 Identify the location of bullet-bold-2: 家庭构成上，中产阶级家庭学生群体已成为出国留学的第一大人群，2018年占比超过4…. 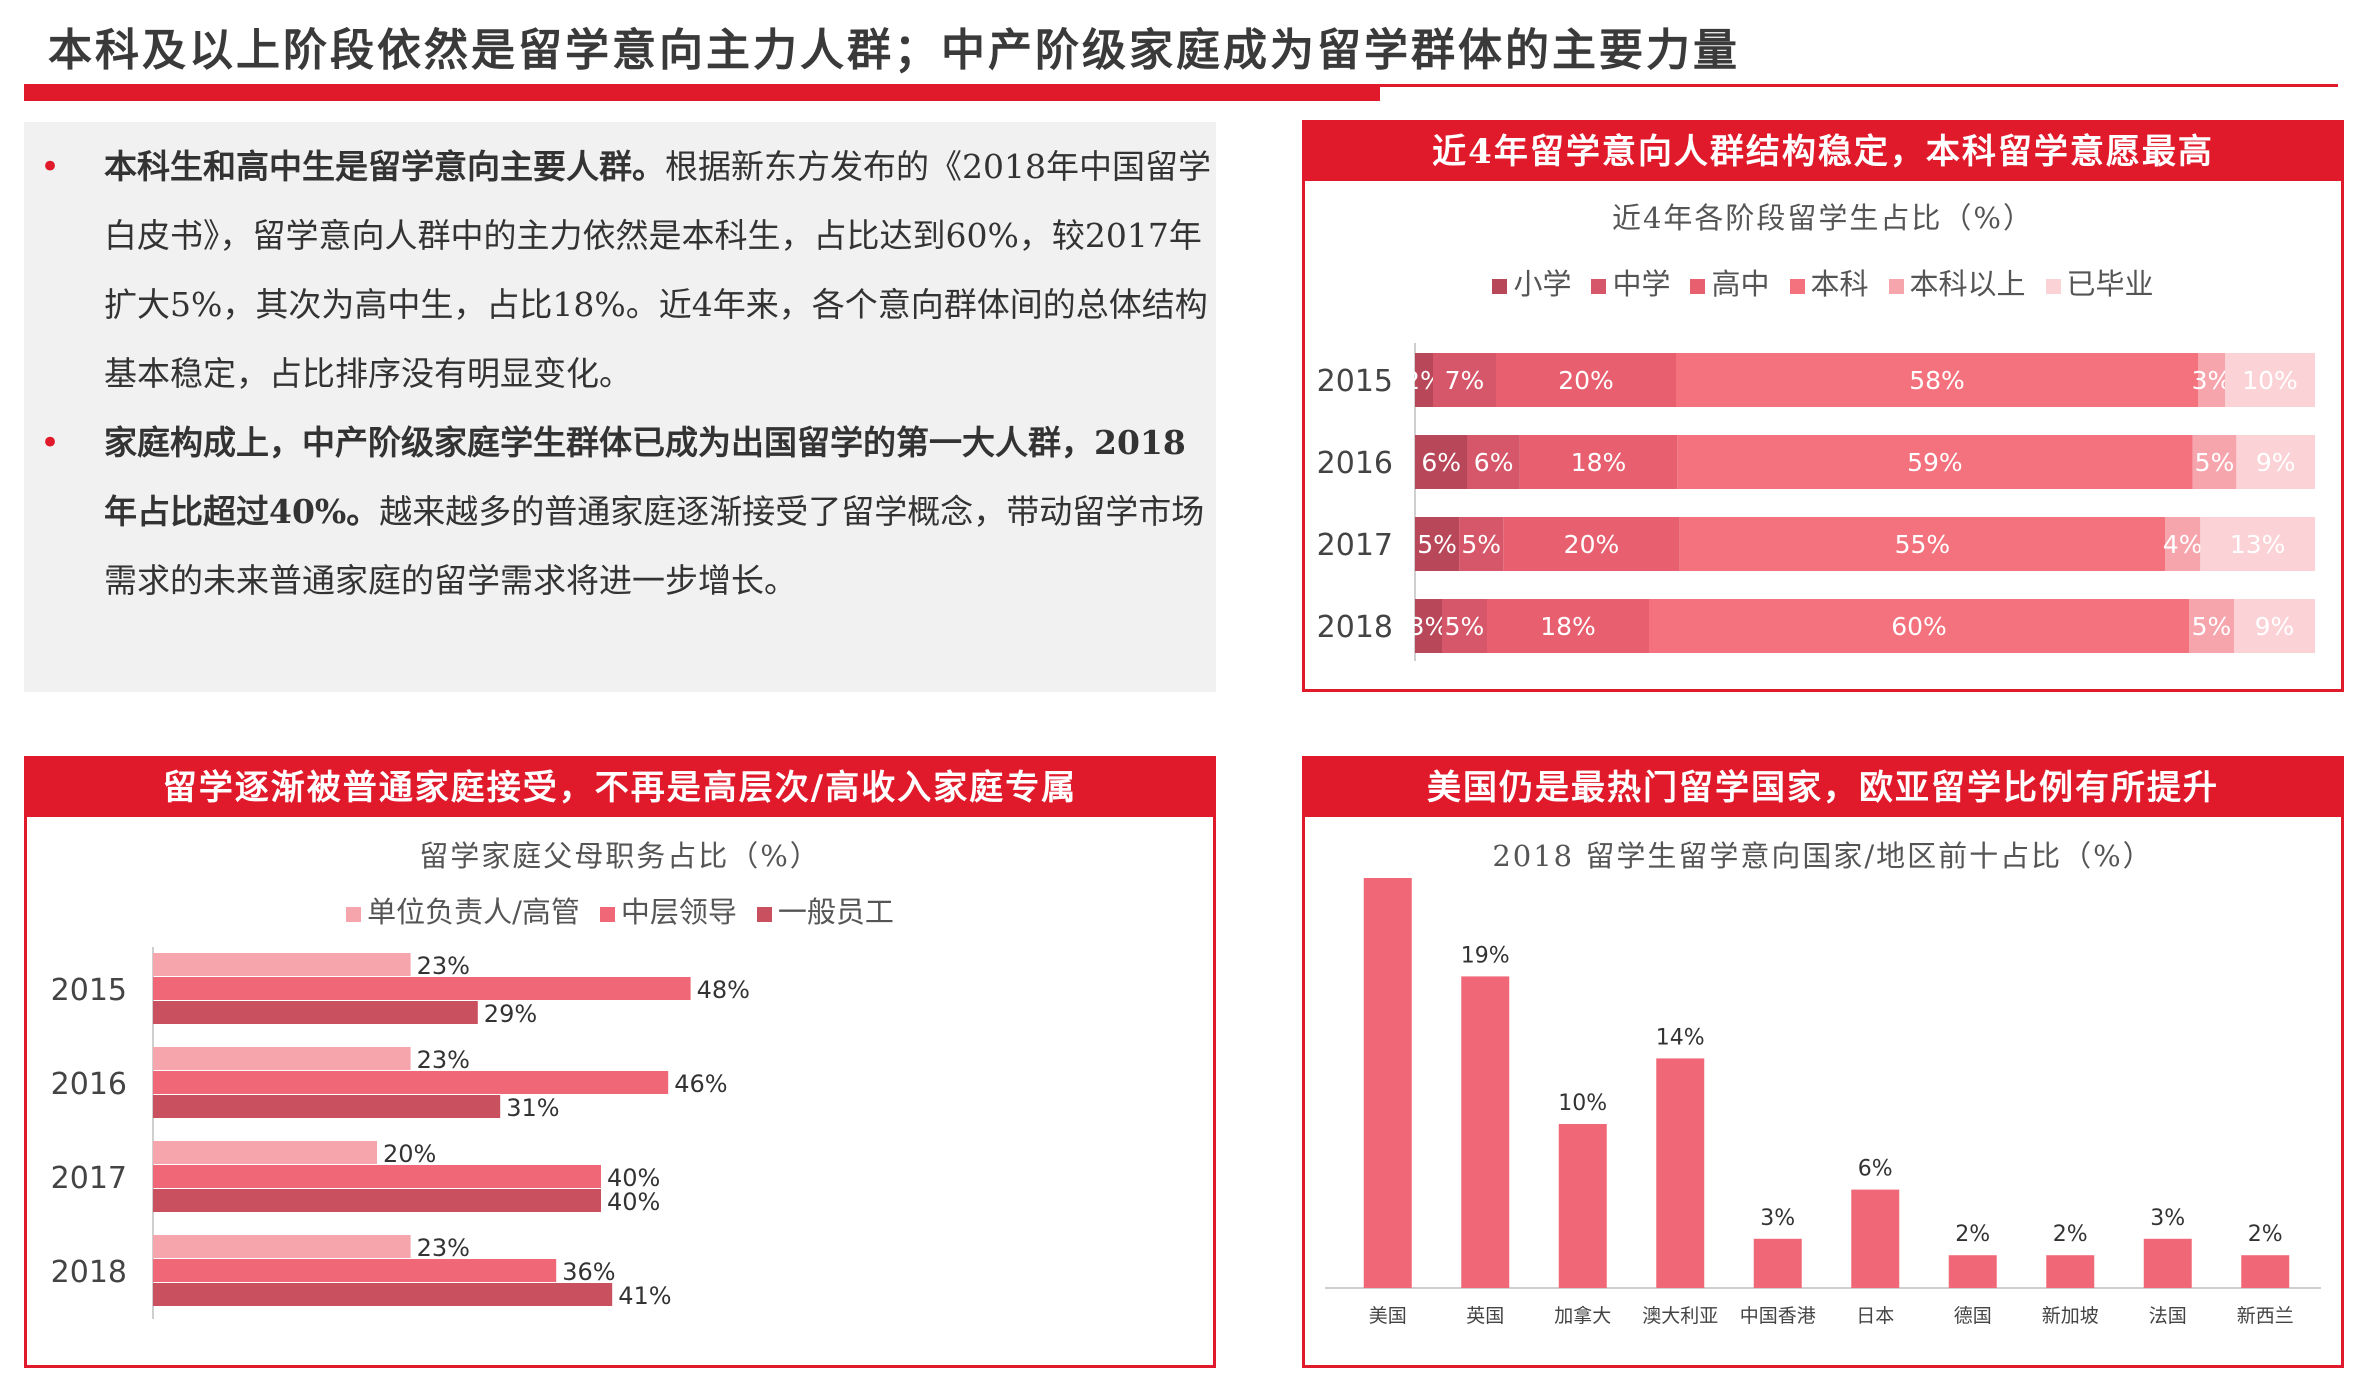
(645, 477).